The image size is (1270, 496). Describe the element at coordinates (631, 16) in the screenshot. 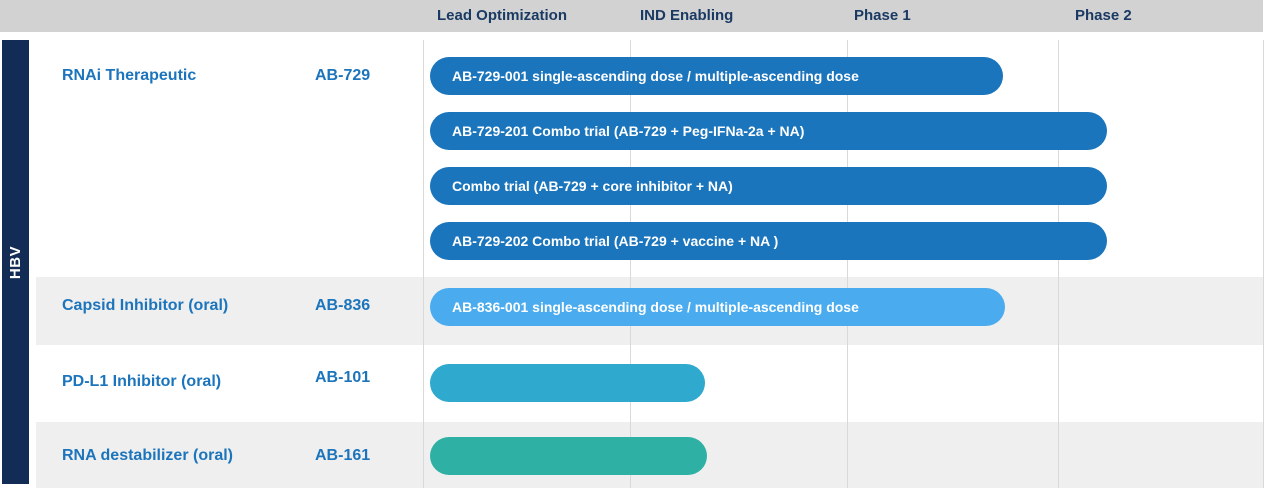

I see `stage-header-bar` at that location.